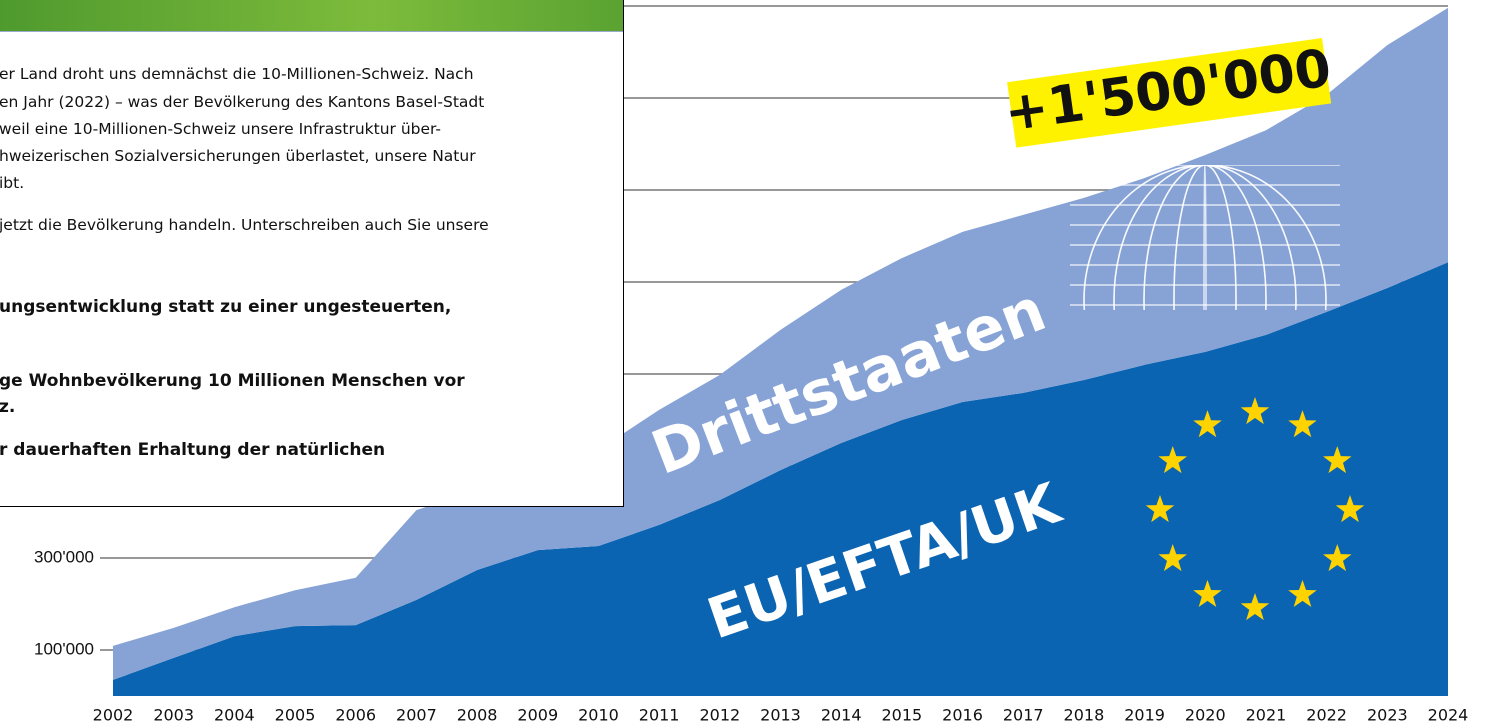 This screenshot has width=1485, height=728. What do you see at coordinates (416, 715) in the screenshot?
I see `x-tick-label: 2007` at bounding box center [416, 715].